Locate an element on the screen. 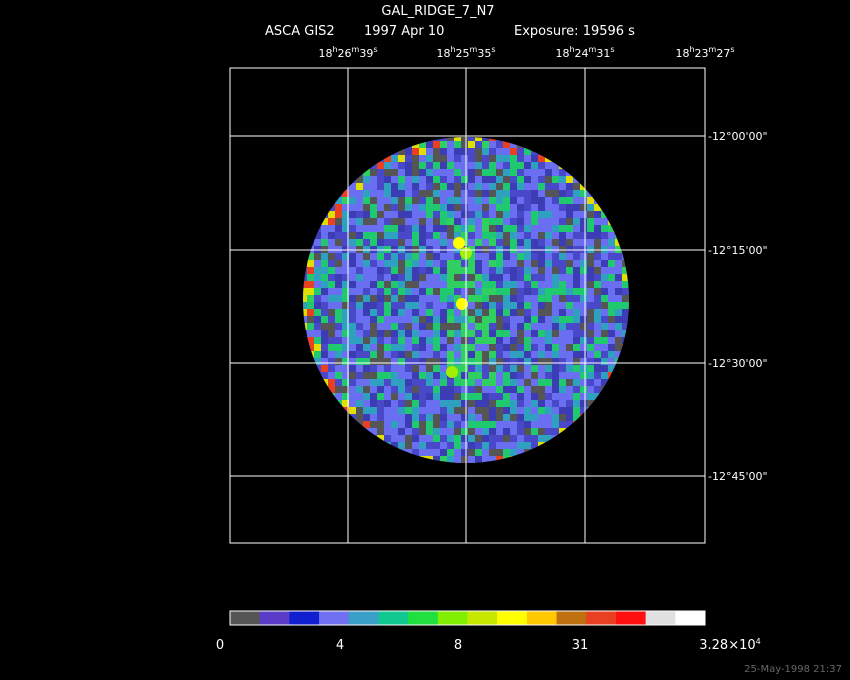  superscript: 4 is located at coordinates (758, 641).